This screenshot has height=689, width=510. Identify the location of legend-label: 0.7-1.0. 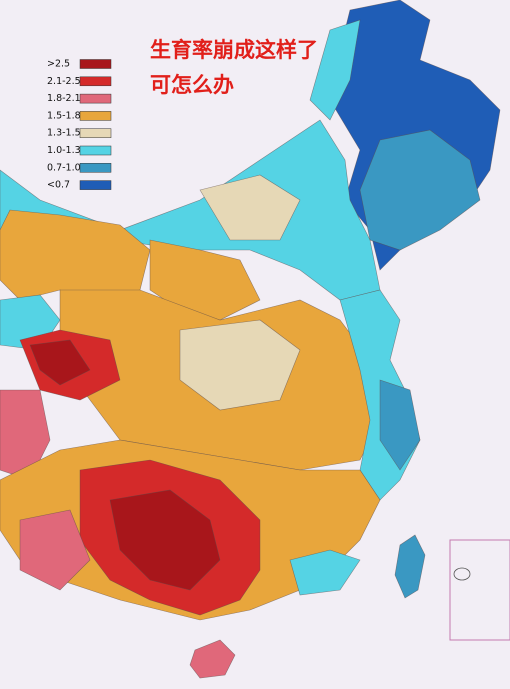
(64, 167).